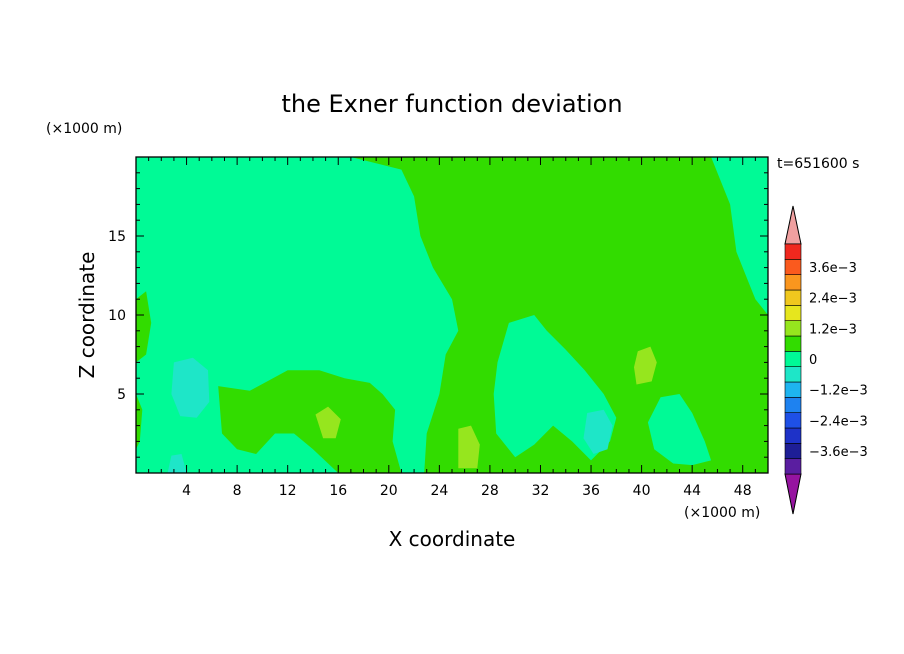 This screenshot has width=904, height=654. I want to click on y-tick-label: 10, so click(117, 316).